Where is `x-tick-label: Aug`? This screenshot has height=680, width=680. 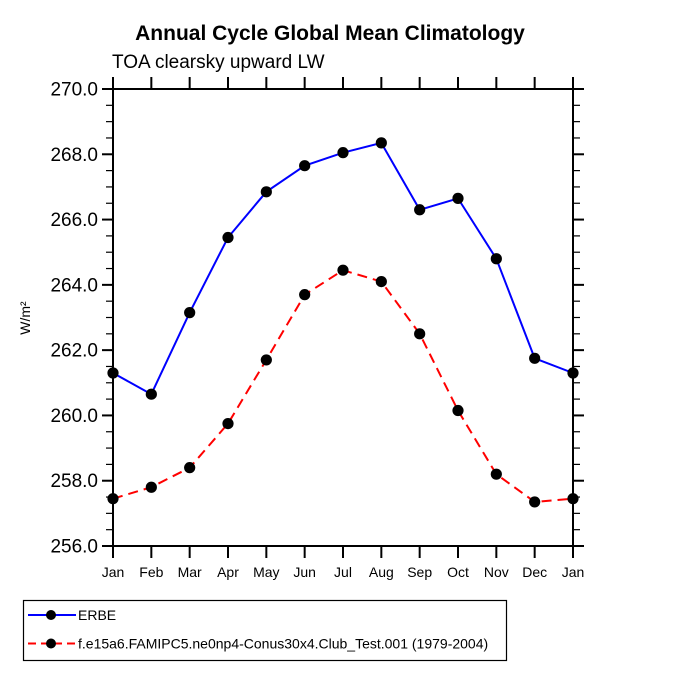 x-tick-label: Aug is located at coordinates (381, 572).